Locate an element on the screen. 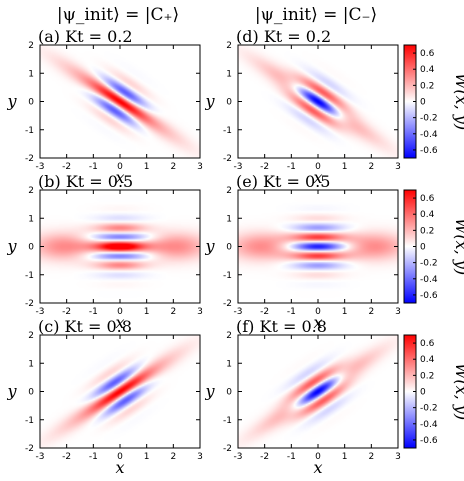 The width and height of the screenshot is (464, 481). heatmap-a is located at coordinates (120, 101).